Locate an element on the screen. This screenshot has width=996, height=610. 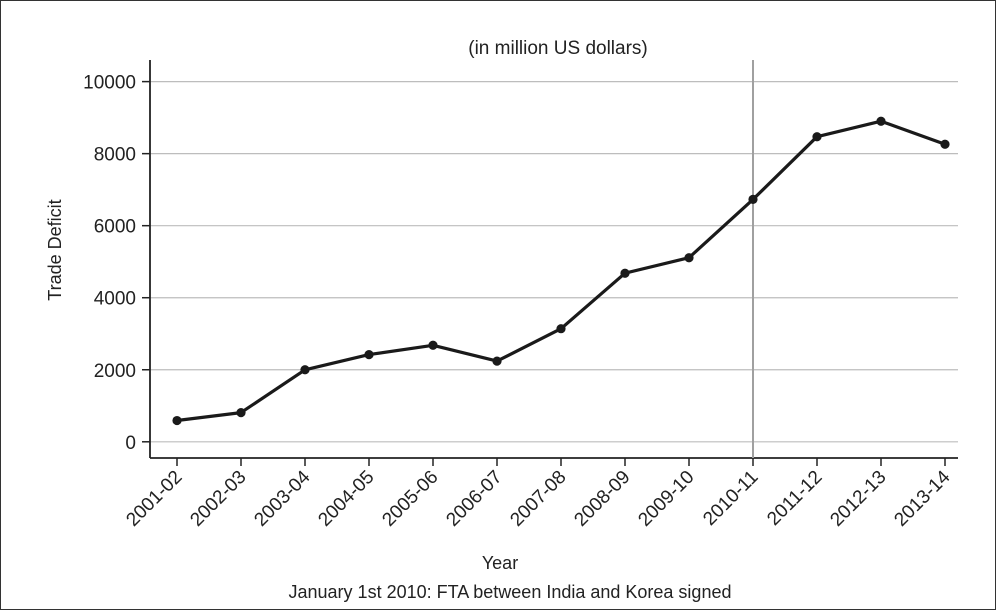
chart-subtitle: (in million US dollars) is located at coordinates (558, 48).